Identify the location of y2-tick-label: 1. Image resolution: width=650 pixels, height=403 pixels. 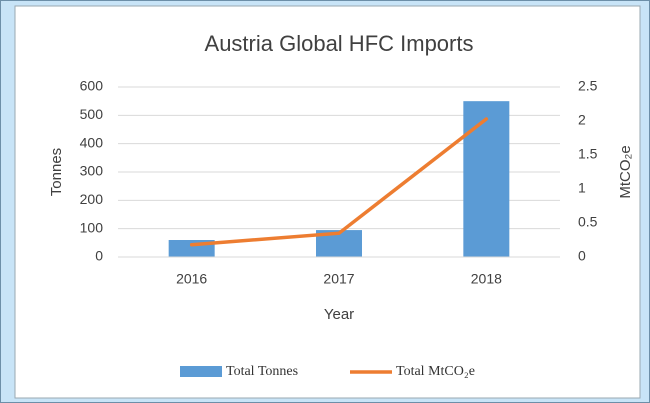
(582, 188).